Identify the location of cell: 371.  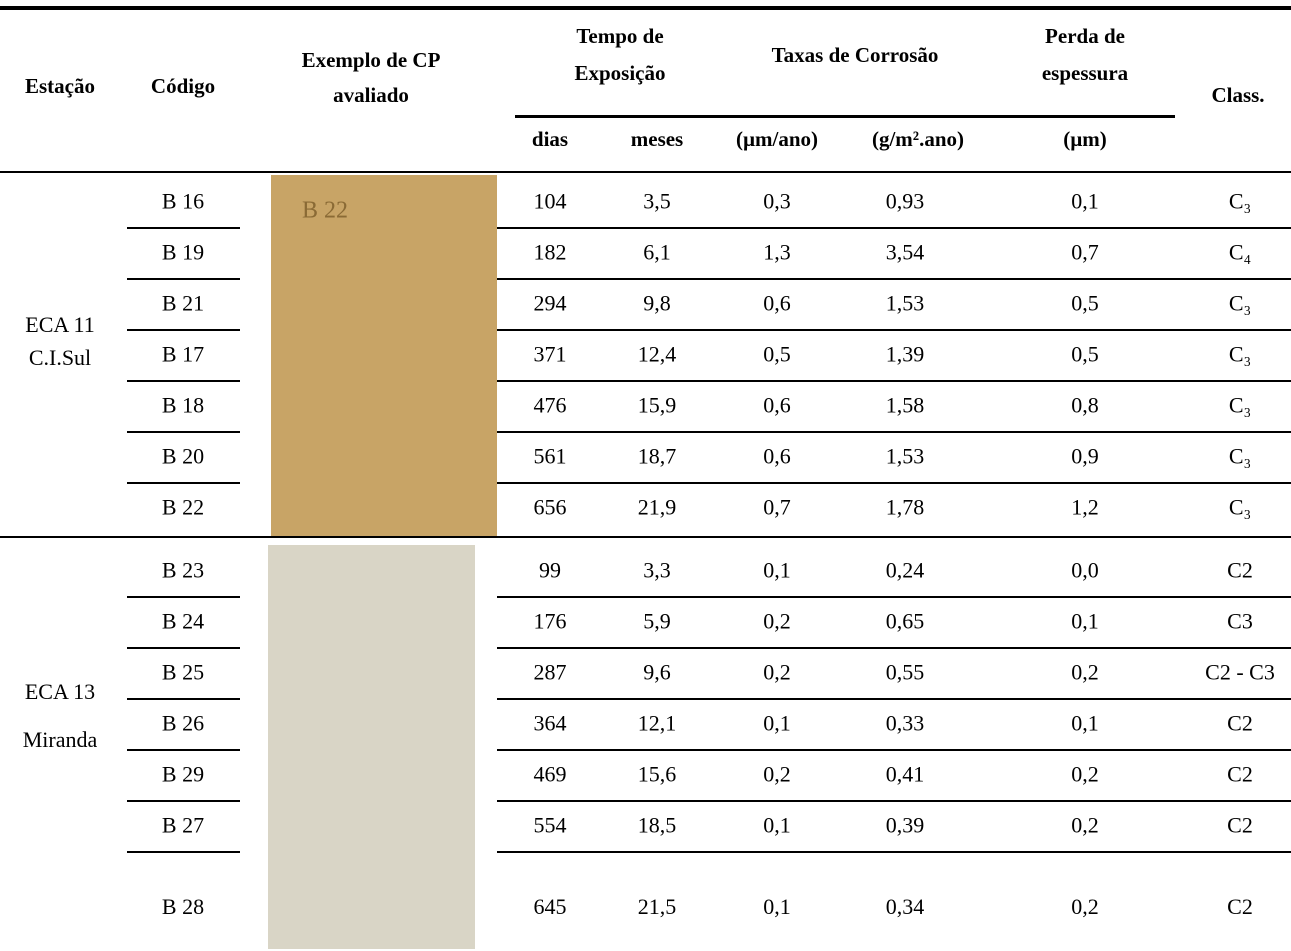
(550, 354).